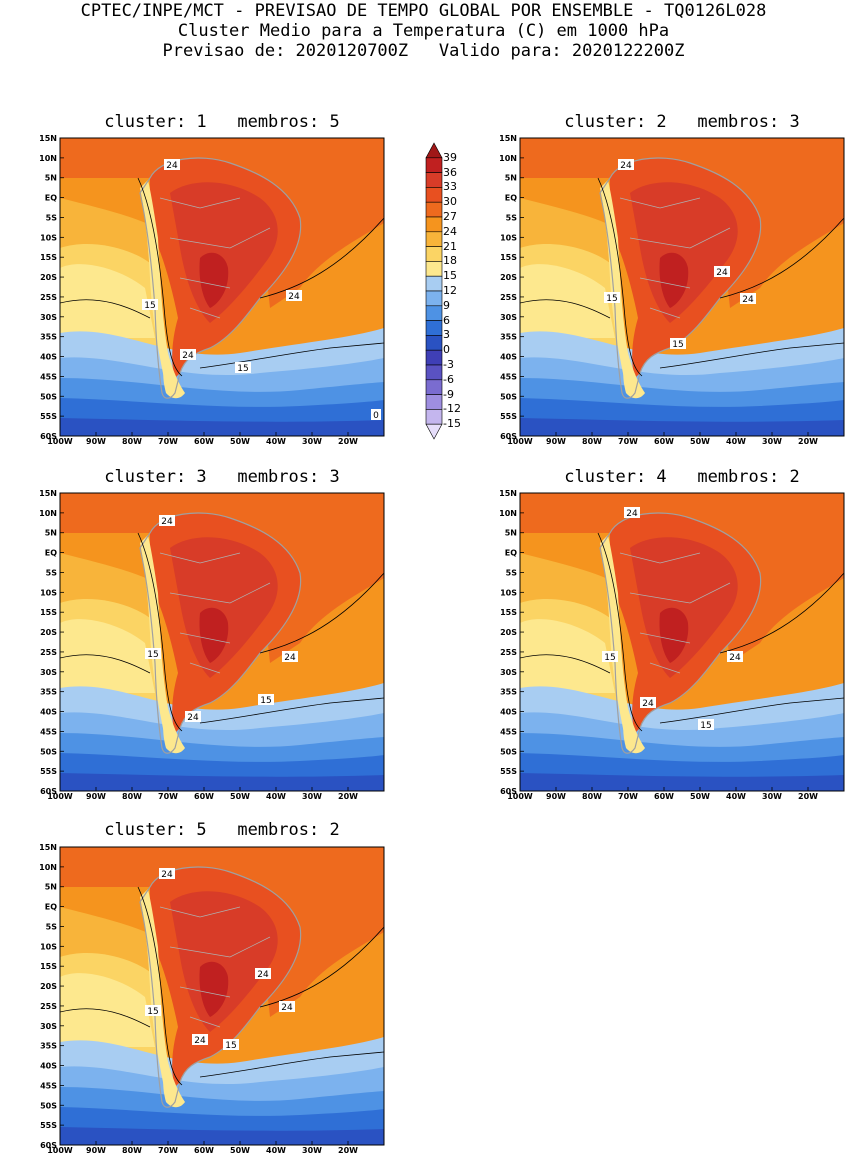 The width and height of the screenshot is (847, 1157). Describe the element at coordinates (508, 513) in the screenshot. I see `lat-label: 10N` at that location.